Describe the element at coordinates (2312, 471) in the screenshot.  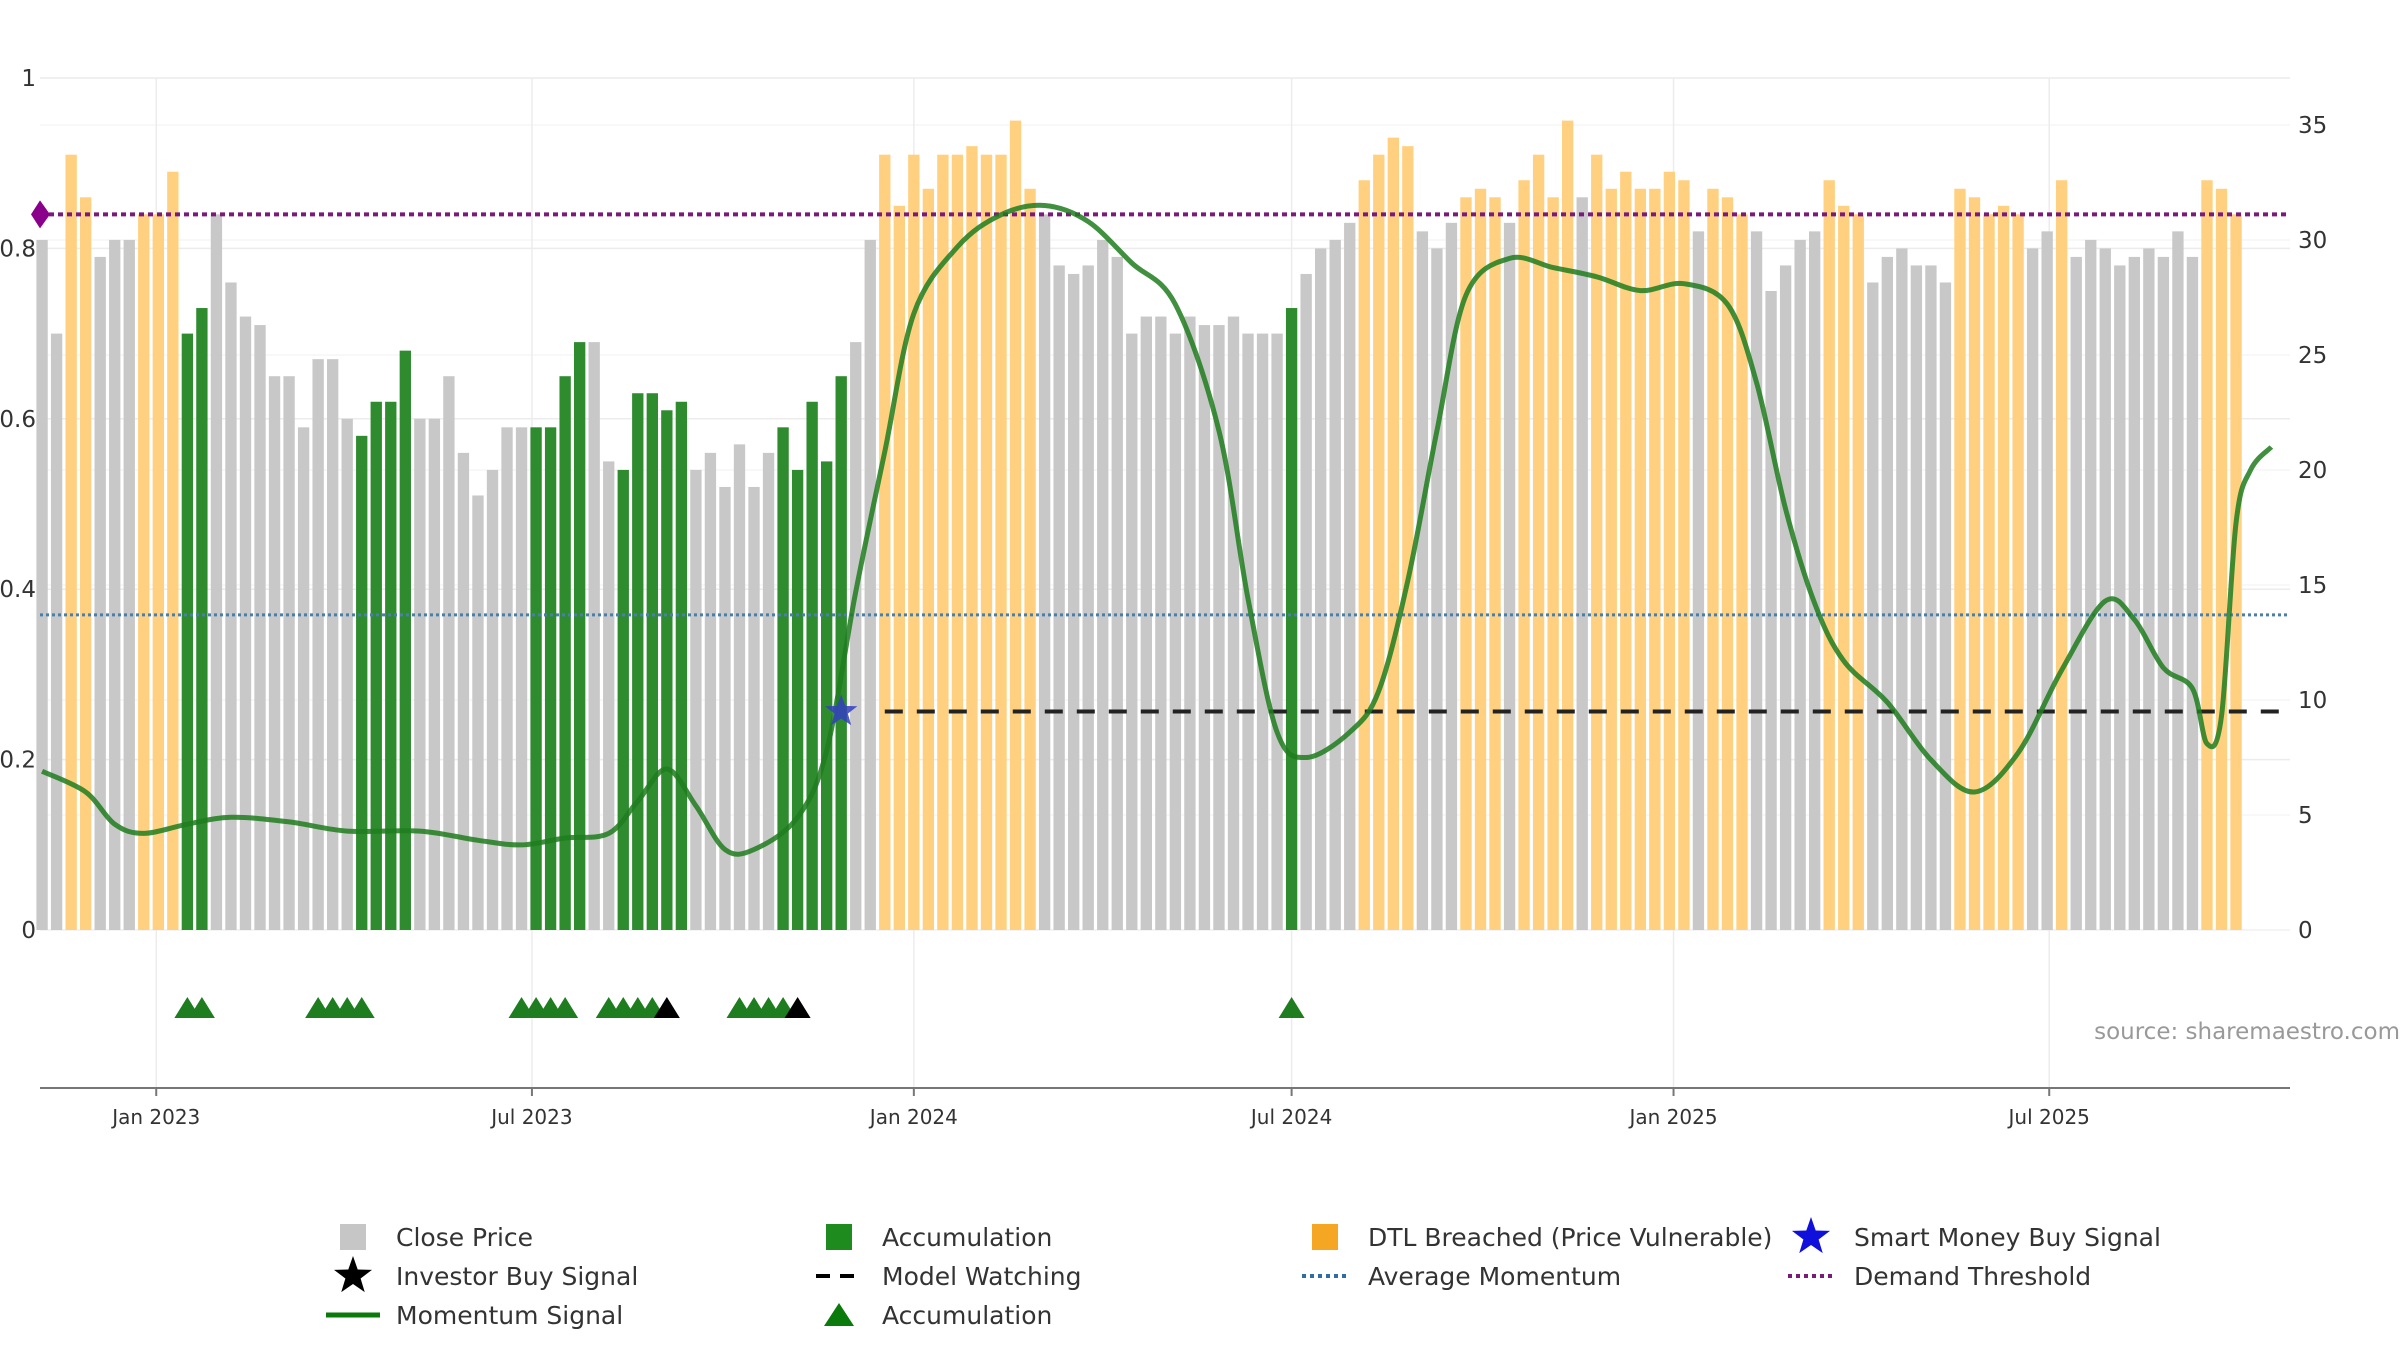
I see `right-axis-tick-label: 20` at that location.